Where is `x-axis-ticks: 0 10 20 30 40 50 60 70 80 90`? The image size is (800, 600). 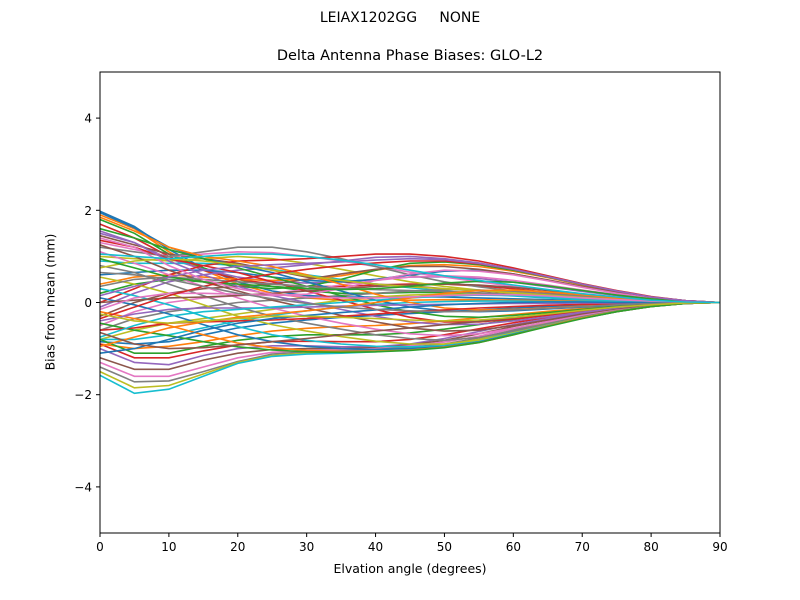 x-axis-ticks: 0 10 20 30 40 50 60 70 80 90 is located at coordinates (412, 543).